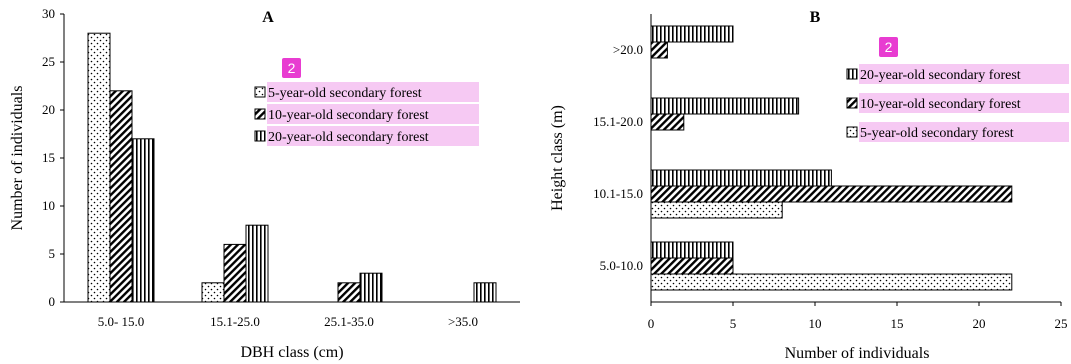 The width and height of the screenshot is (1071, 364). Describe the element at coordinates (979, 323) in the screenshot. I see `panel-b-x-tick-label: 20` at that location.